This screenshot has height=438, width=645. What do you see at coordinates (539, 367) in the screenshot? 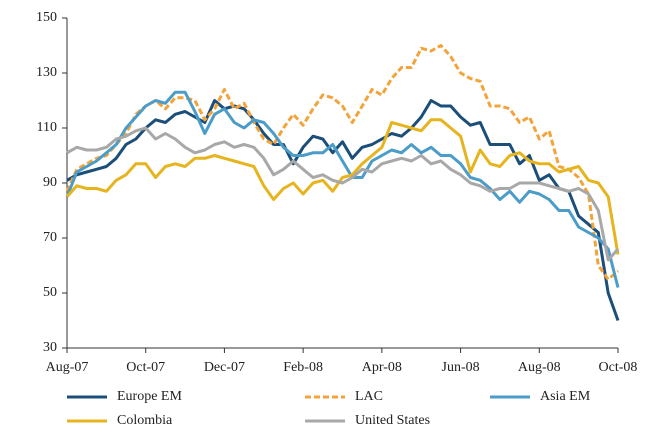
I see `x-tick-label: Aug-08` at bounding box center [539, 367].